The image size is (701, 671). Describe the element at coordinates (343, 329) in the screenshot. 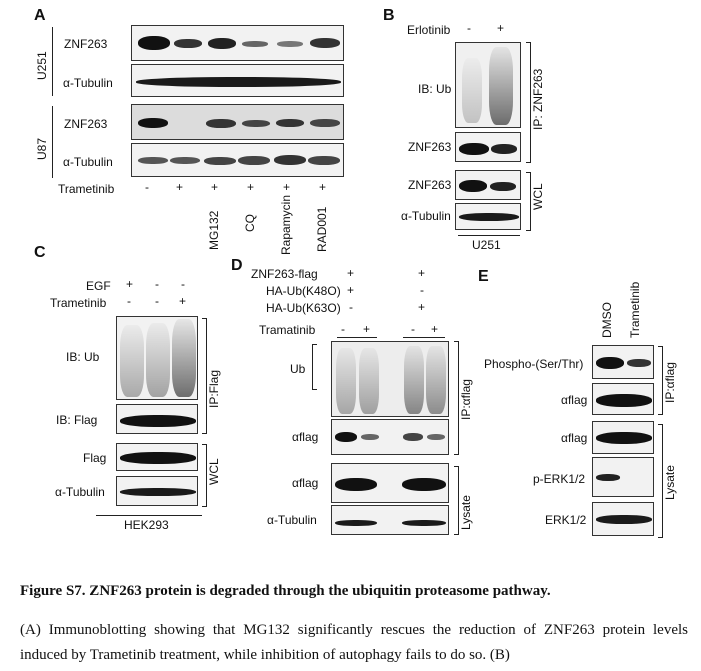

I see `tram-d-mark-1: -` at that location.